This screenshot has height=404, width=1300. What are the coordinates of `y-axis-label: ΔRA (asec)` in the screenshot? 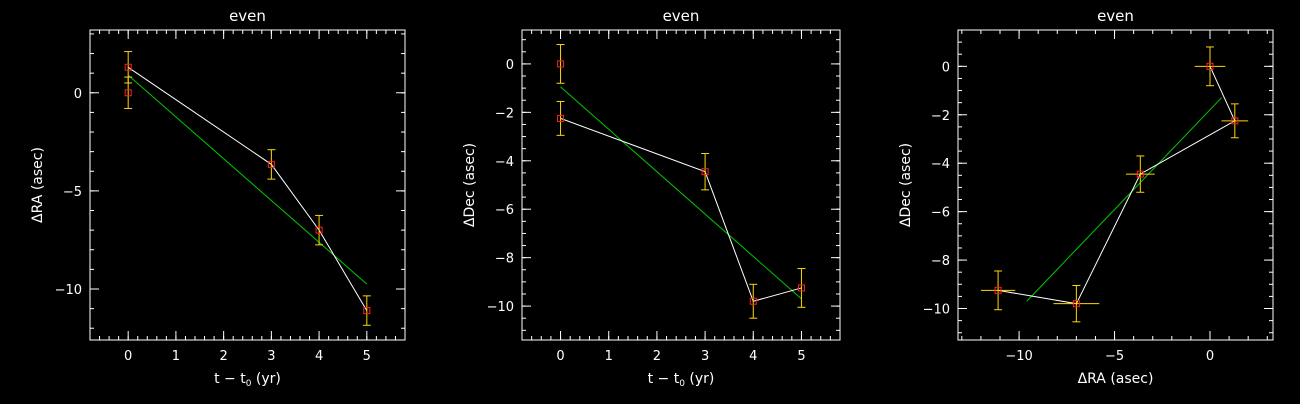 It's located at (38, 185).